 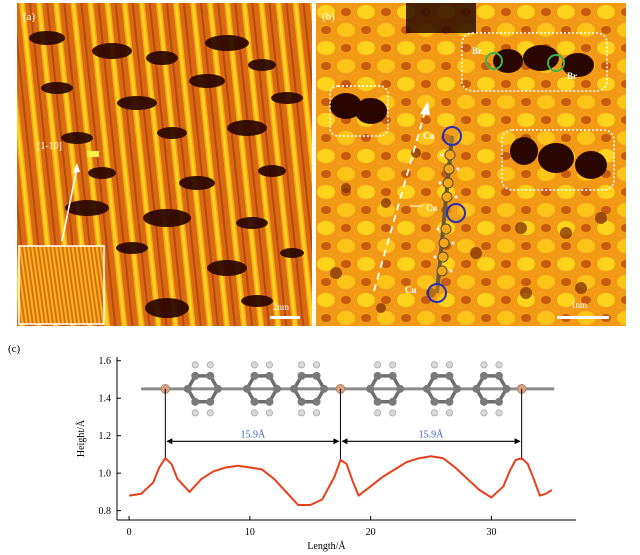 I want to click on x-axis-label: Length/Å, so click(x=326, y=546).